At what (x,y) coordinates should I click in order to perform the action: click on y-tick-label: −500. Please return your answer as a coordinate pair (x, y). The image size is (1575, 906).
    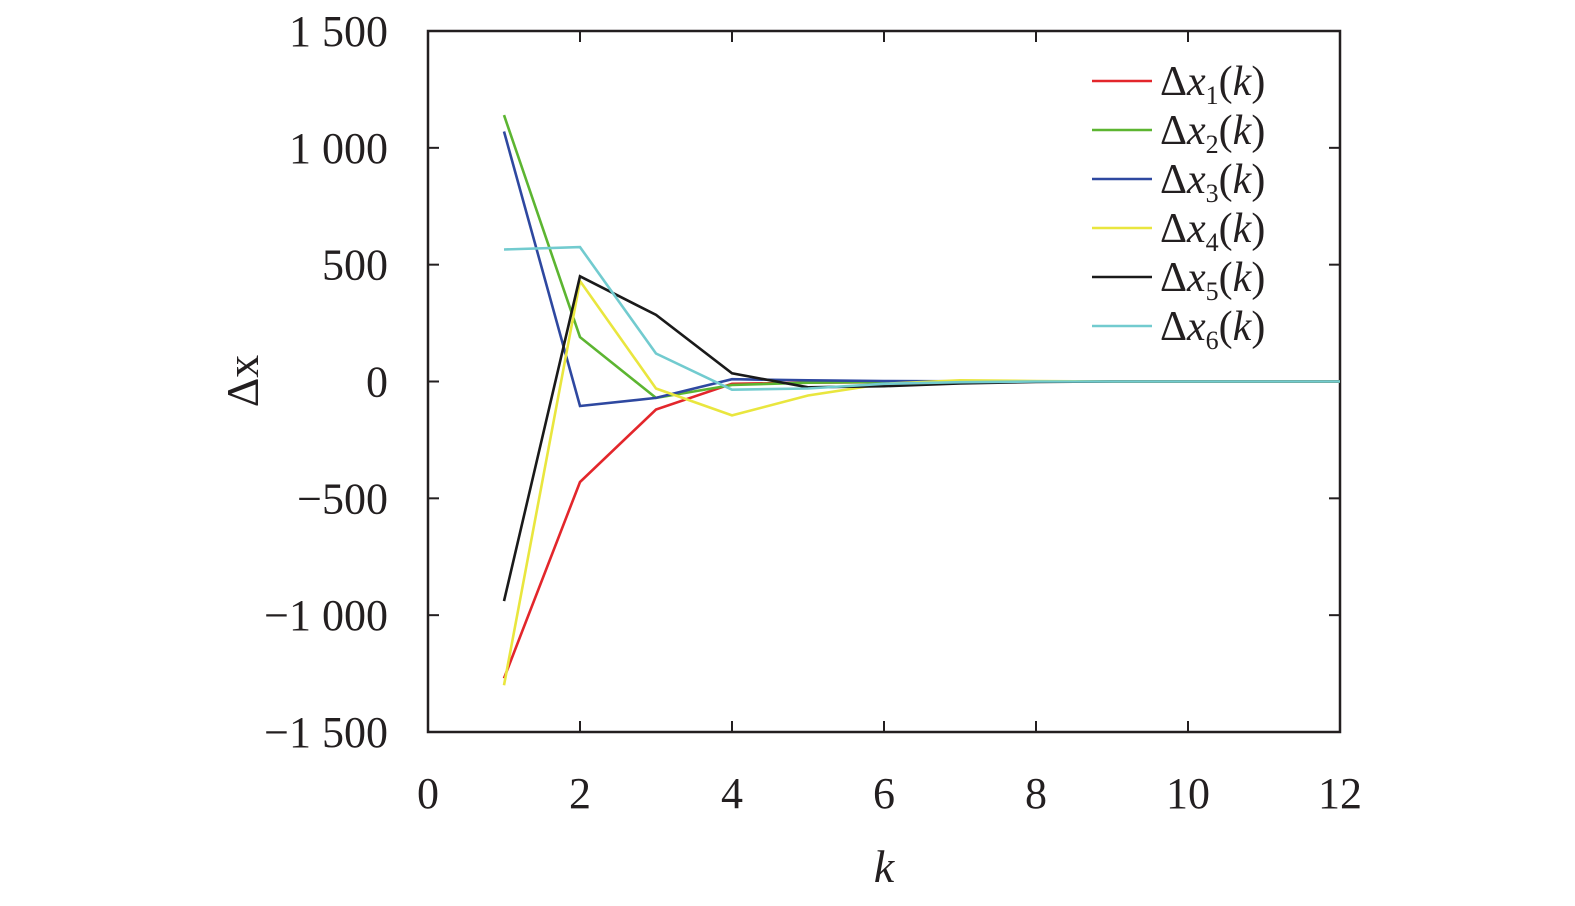
    Looking at the image, I should click on (342, 498).